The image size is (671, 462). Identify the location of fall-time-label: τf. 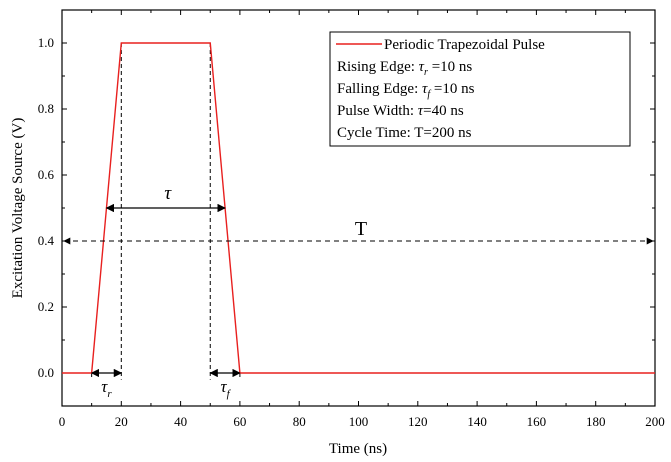
(225, 388).